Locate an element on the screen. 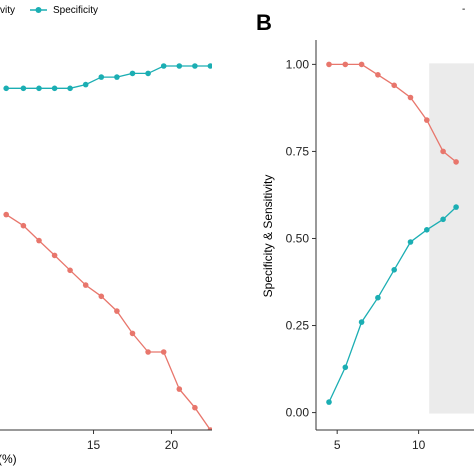 This screenshot has width=474, height=474. panel-a-x-axis-title: (%) is located at coordinates (8, 459).